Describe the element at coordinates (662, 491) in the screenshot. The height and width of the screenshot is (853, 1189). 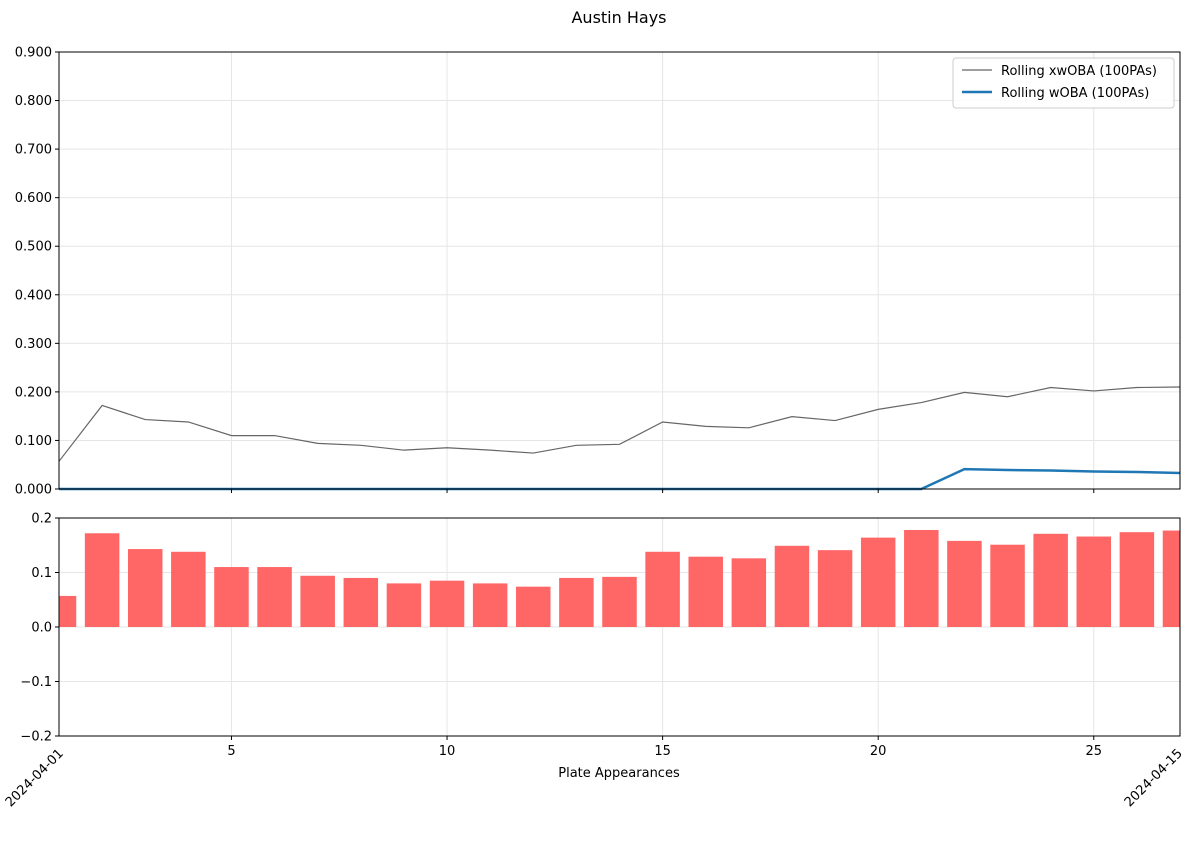
I see `top-x-ticks` at that location.